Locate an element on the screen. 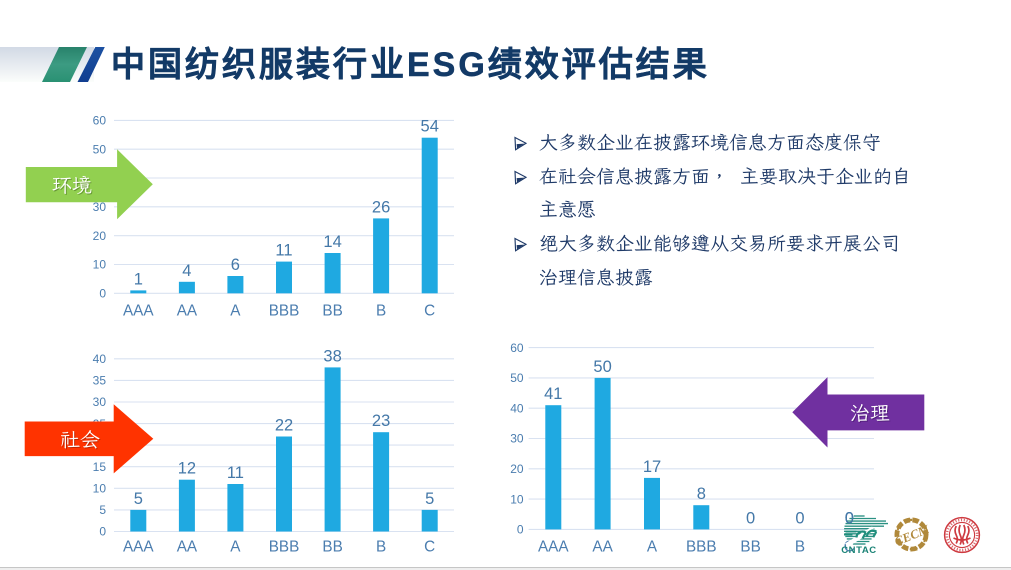  svg-text: 17 is located at coordinates (652, 467).